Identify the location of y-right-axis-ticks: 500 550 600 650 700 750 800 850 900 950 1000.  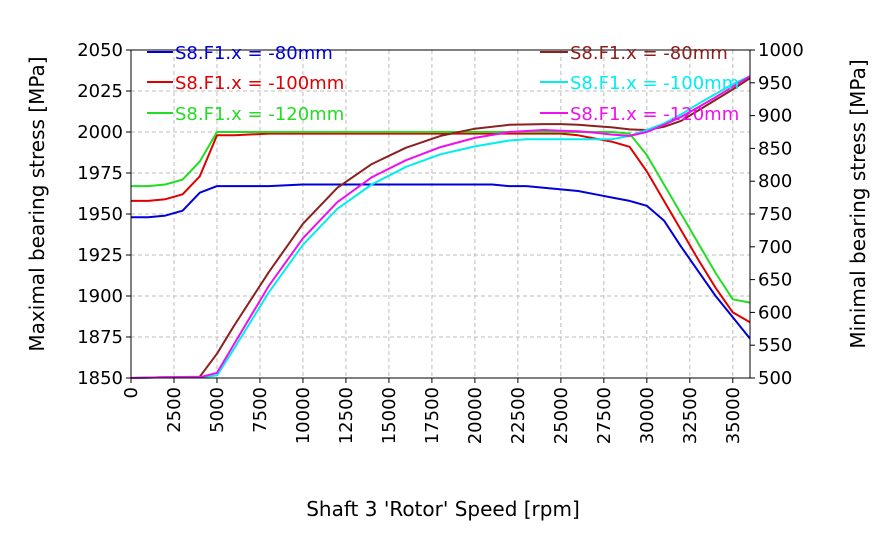
(777, 214).